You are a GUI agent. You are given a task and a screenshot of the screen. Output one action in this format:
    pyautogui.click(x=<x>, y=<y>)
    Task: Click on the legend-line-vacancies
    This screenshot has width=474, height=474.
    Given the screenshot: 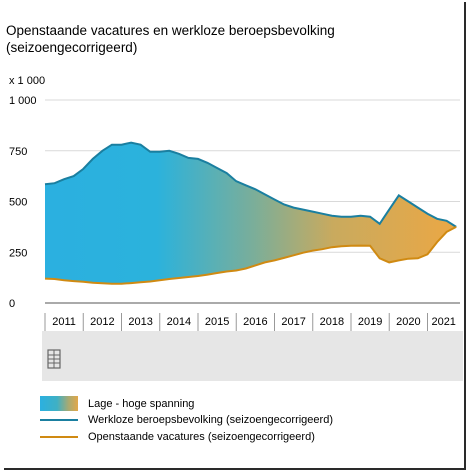 What is the action you would take?
    pyautogui.click(x=59, y=437)
    